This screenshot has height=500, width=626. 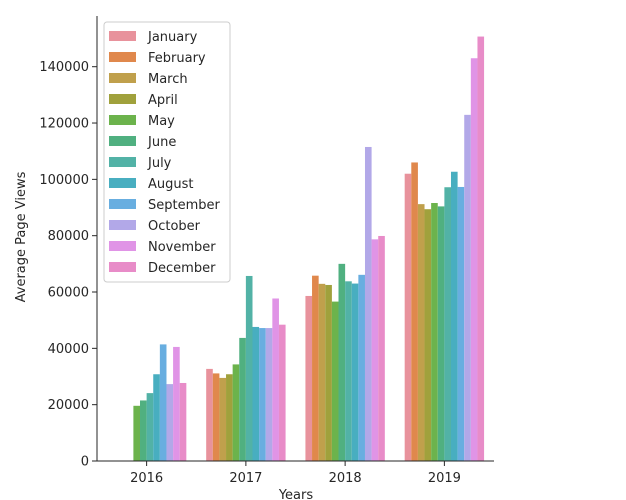 What do you see at coordinates (209, 414) in the screenshot?
I see `bar-2017-january` at bounding box center [209, 414].